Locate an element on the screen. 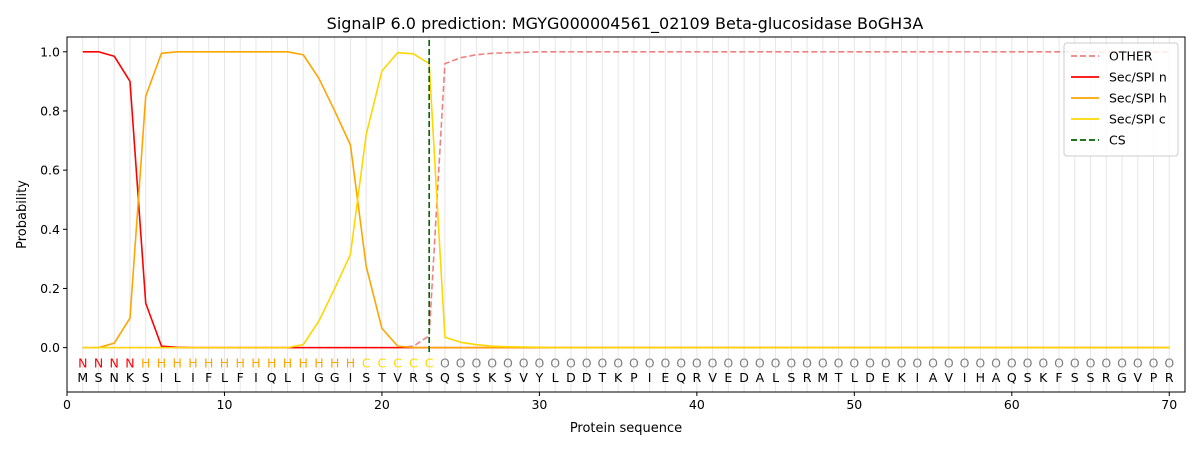 This screenshot has height=454, width=1200. legend-label-cs: CS is located at coordinates (1117, 140).